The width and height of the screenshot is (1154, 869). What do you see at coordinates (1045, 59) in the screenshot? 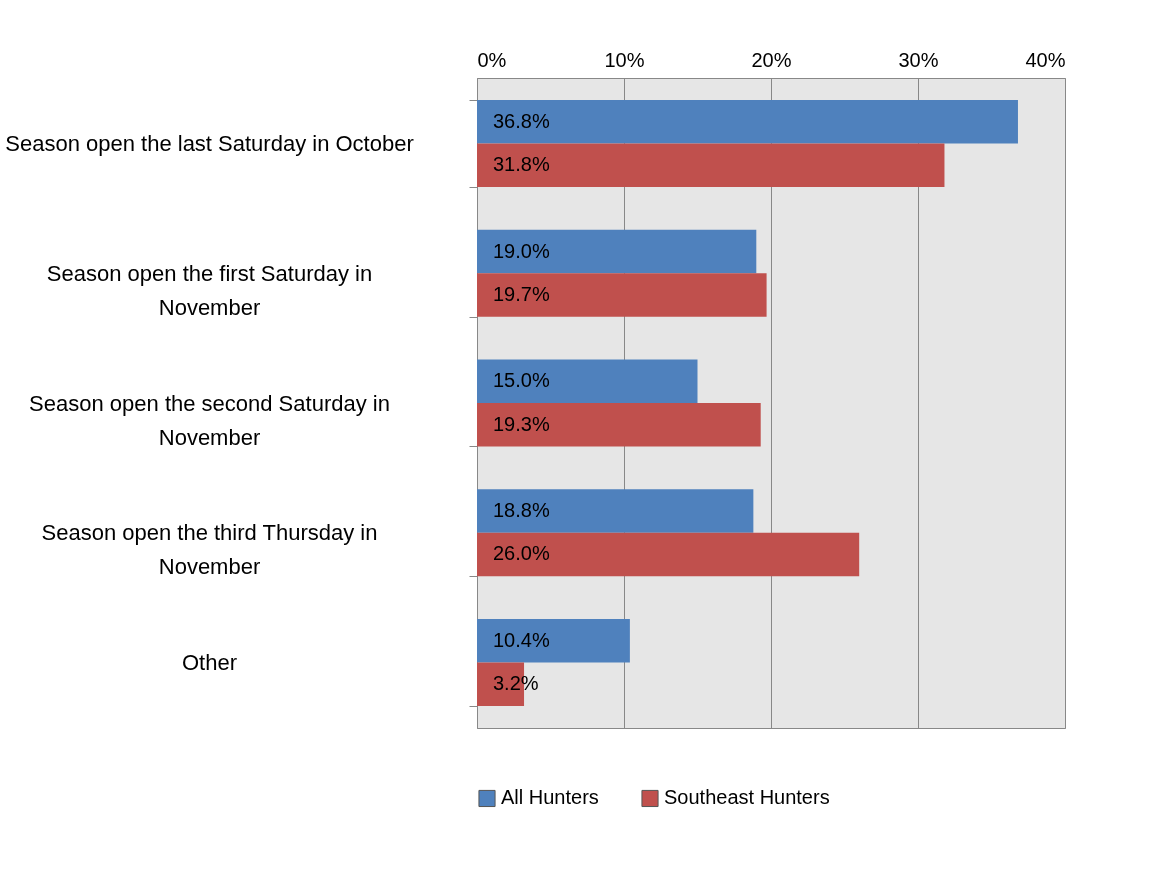
I see `x-tick-label: 40%` at bounding box center [1045, 59].